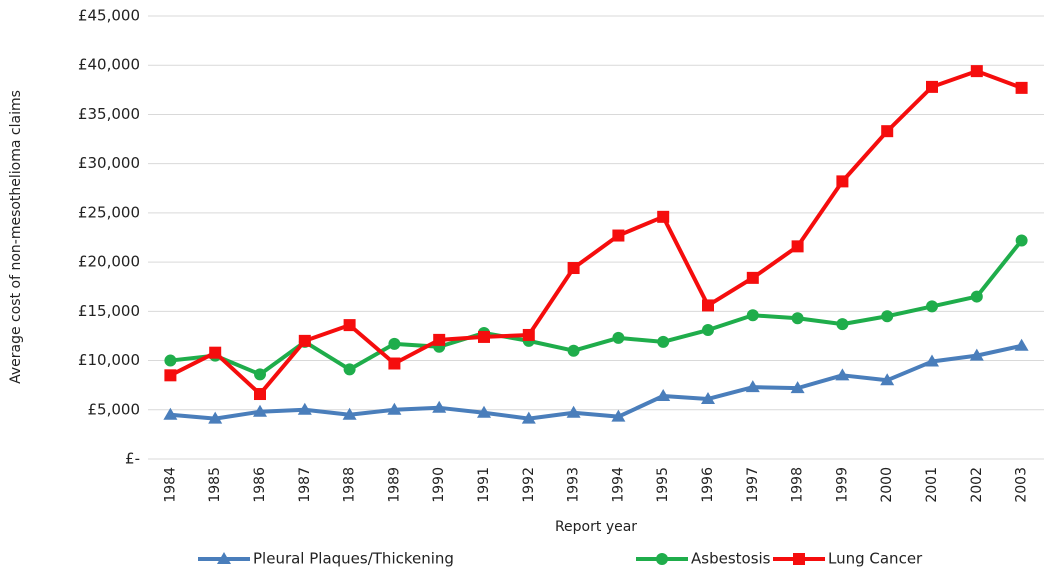 This screenshot has height=575, width=1046. I want to click on legend-label: Asbestosis, so click(731, 559).